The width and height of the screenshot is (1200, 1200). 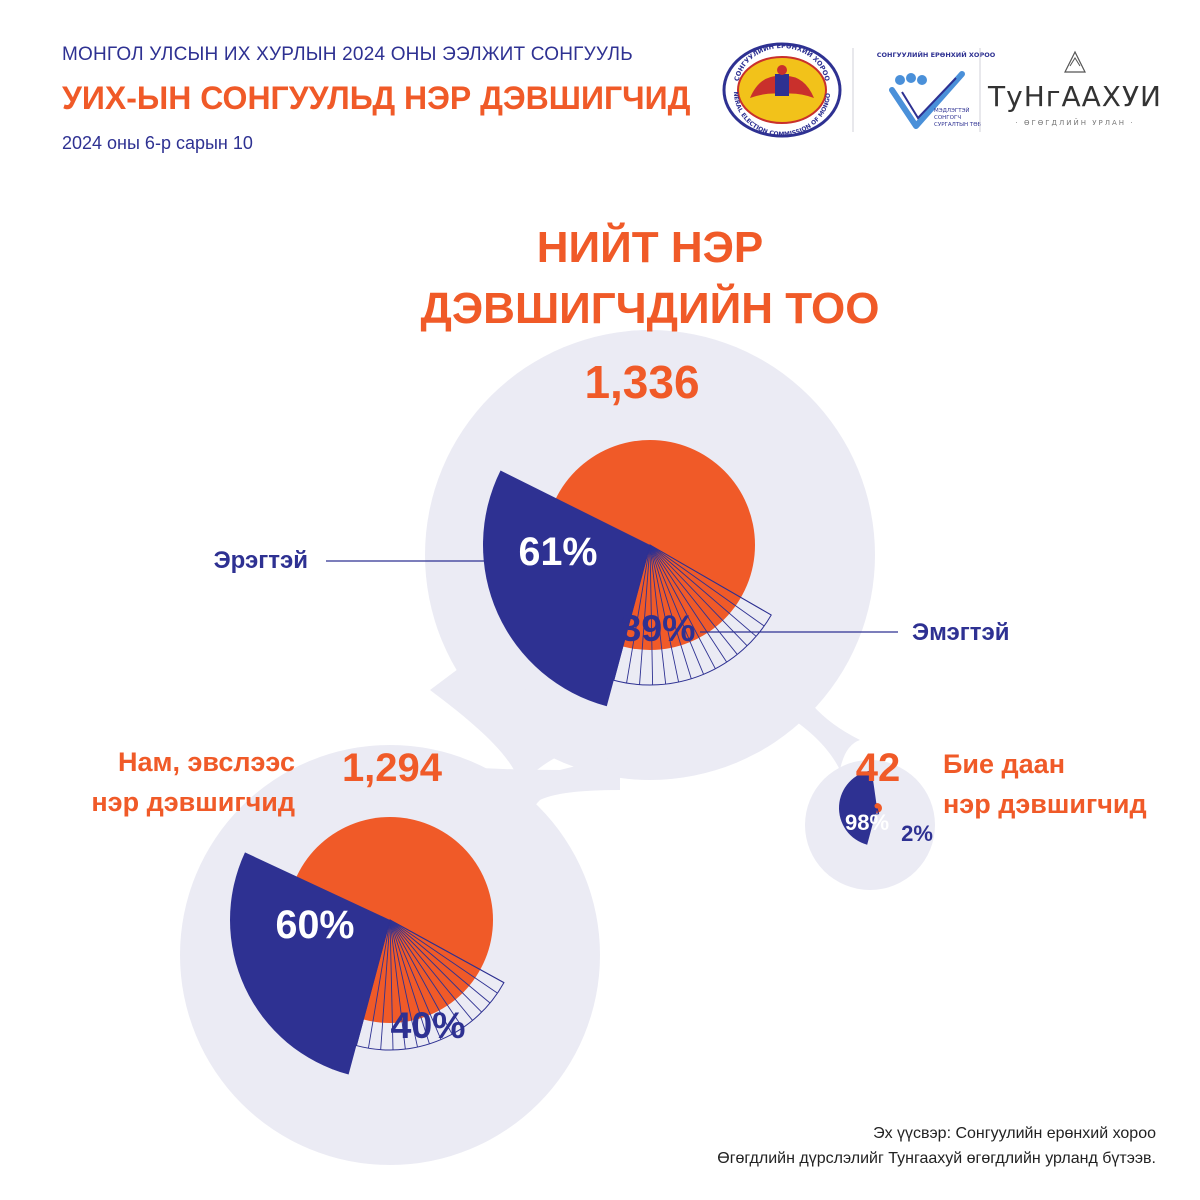 What do you see at coordinates (936, 54) in the screenshot?
I see `voter-edu-title: СОНГУУЛИЙН ЕРӨНХИЙ ХОРОО` at bounding box center [936, 54].